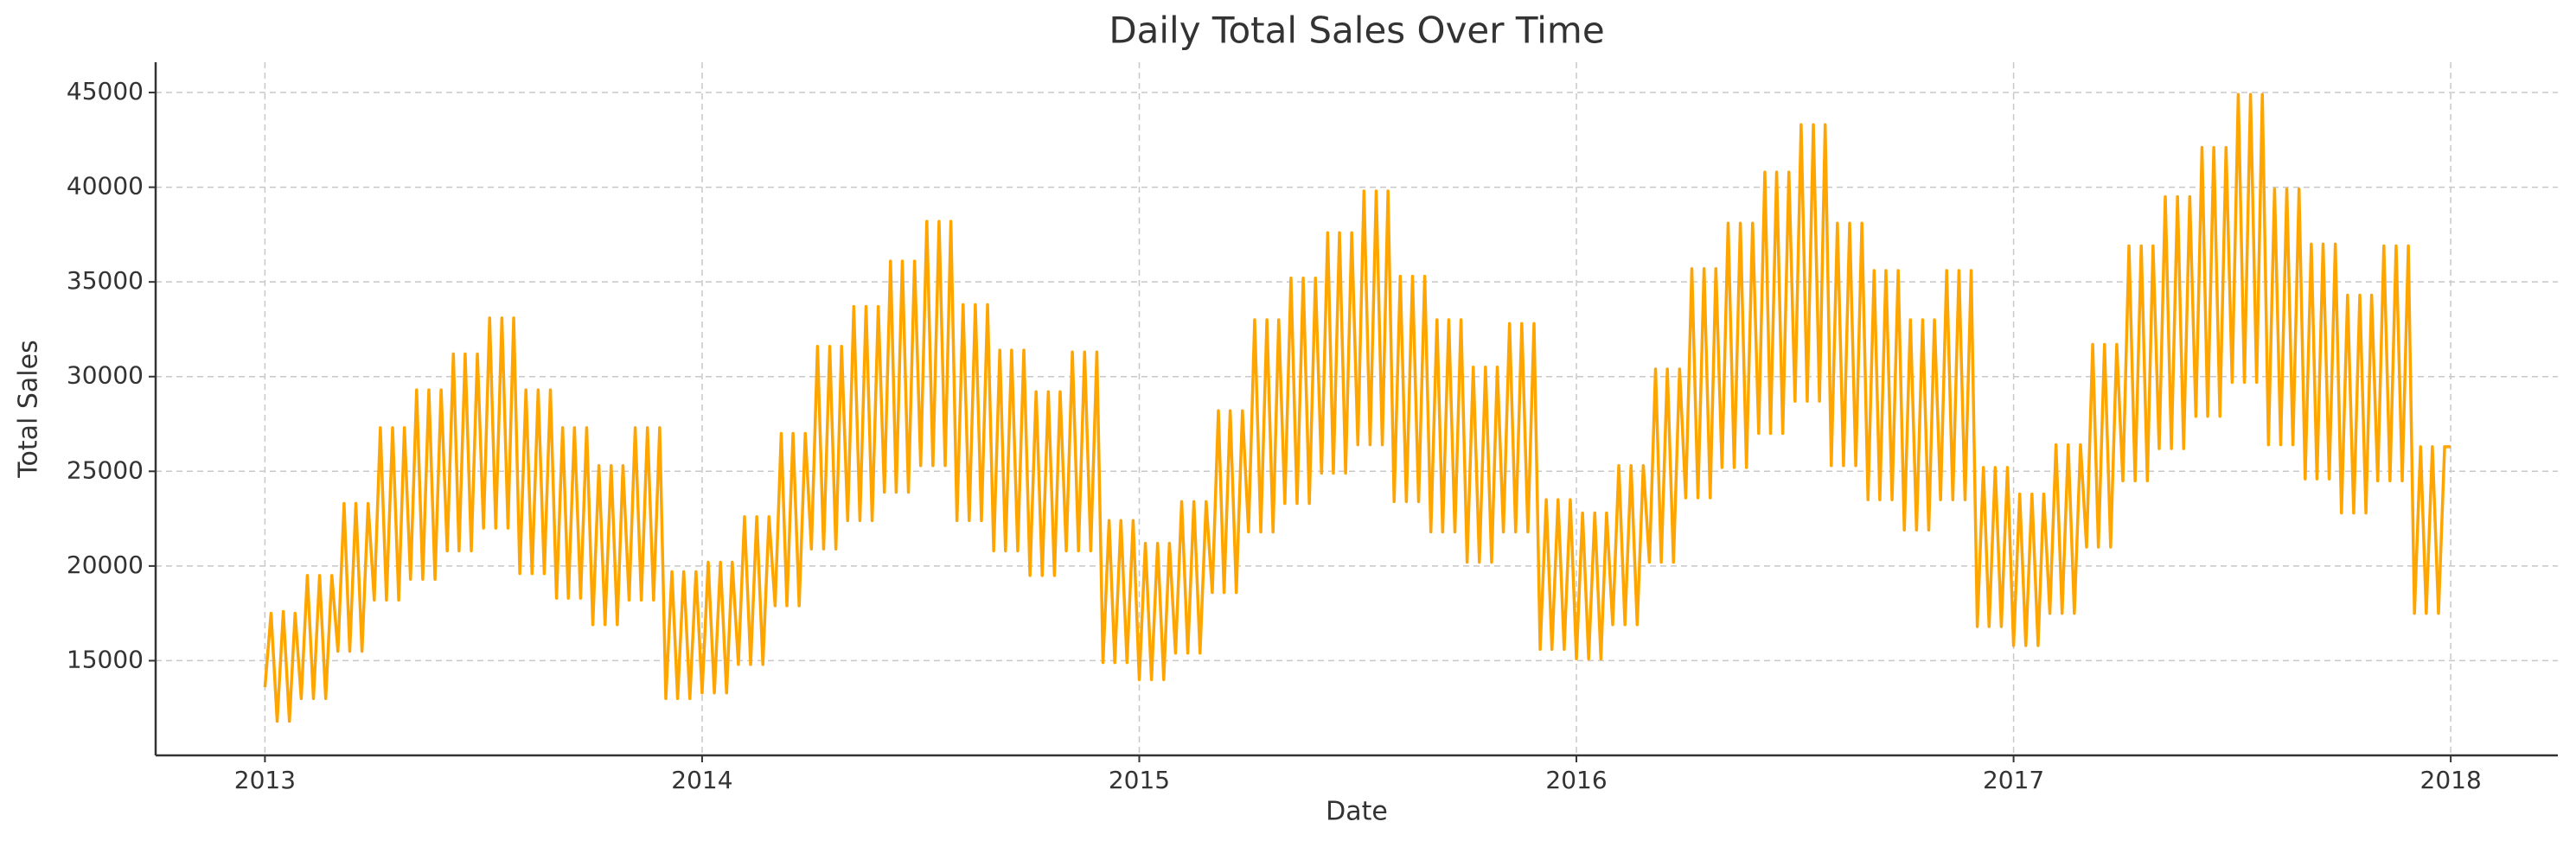 This screenshot has height=847, width=2576. Describe the element at coordinates (1140, 780) in the screenshot. I see `x-tick-label: 2015` at that location.